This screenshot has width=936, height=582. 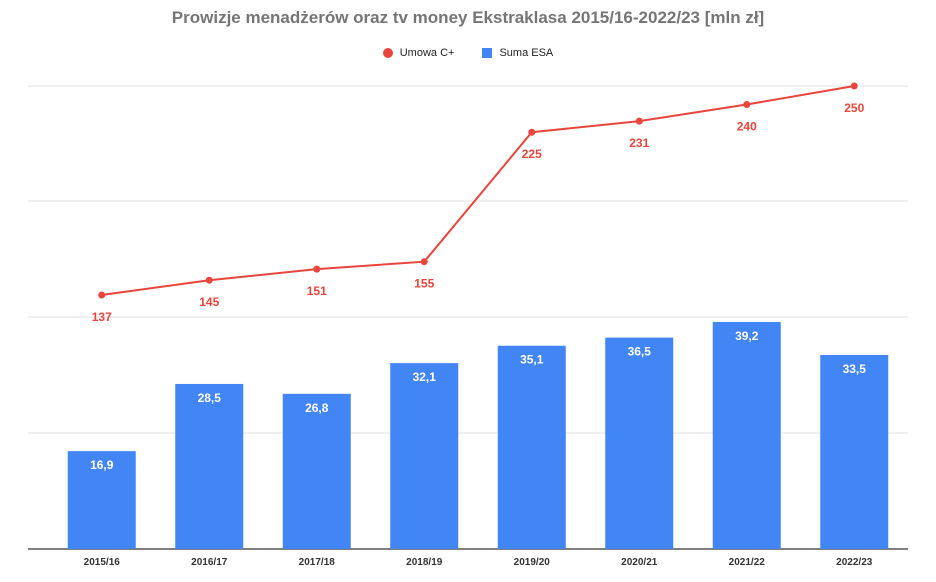 I want to click on bar-2022/23, so click(x=854, y=452).